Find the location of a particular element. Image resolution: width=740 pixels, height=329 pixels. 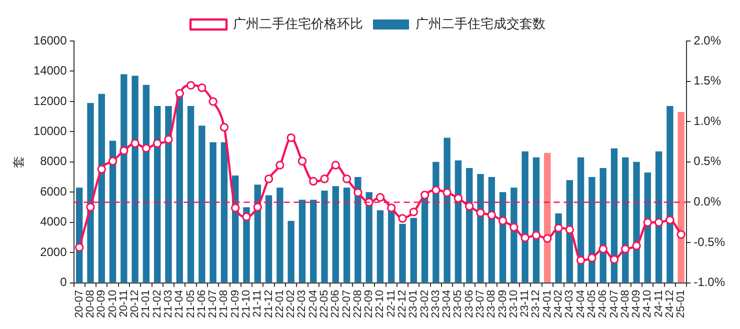

y2-tick-label: -1.0% is located at coordinates (710, 282).